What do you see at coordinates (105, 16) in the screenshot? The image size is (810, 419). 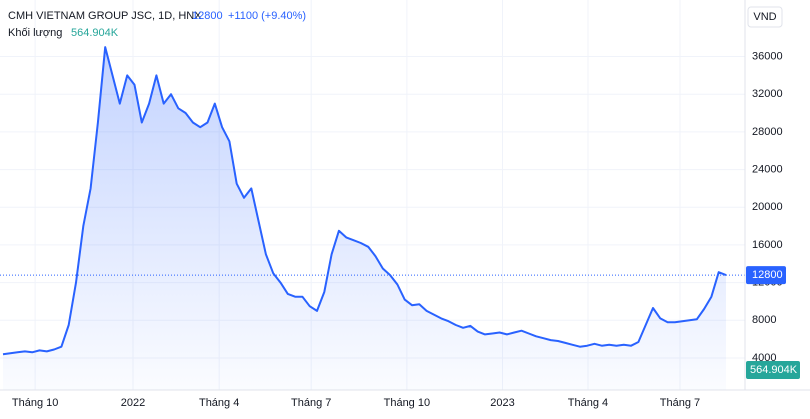 I see `chart-title: CMH VIETNAM GROUP JSC, 1D, HNX` at bounding box center [105, 16].